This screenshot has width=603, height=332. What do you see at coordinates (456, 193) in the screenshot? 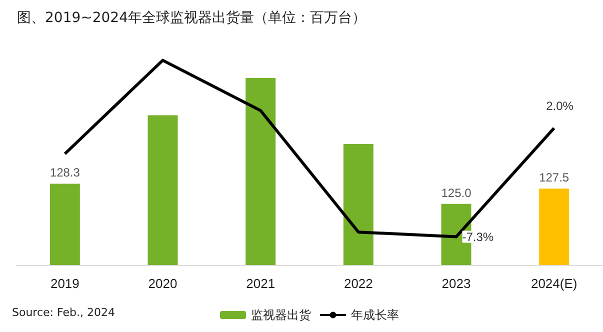
I see `data-label: 125.0` at bounding box center [456, 193].